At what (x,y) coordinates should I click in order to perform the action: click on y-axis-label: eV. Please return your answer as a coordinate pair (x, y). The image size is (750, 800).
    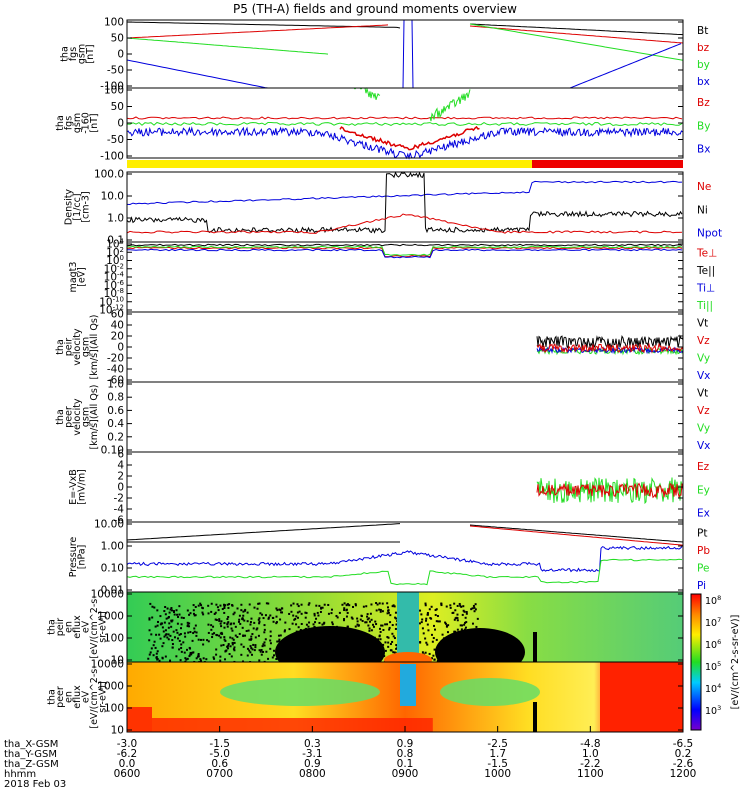
    Looking at the image, I should click on (86, 626).